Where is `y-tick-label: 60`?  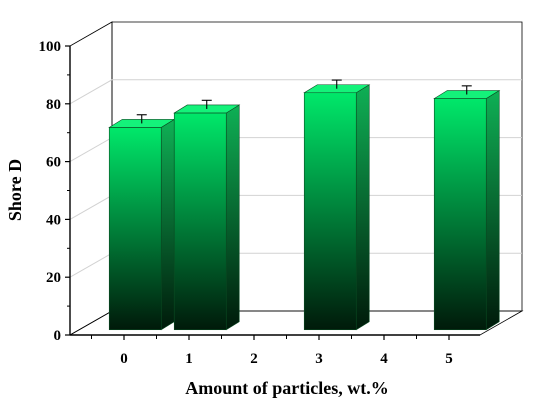
y-tick-label: 60 is located at coordinates (53, 163).